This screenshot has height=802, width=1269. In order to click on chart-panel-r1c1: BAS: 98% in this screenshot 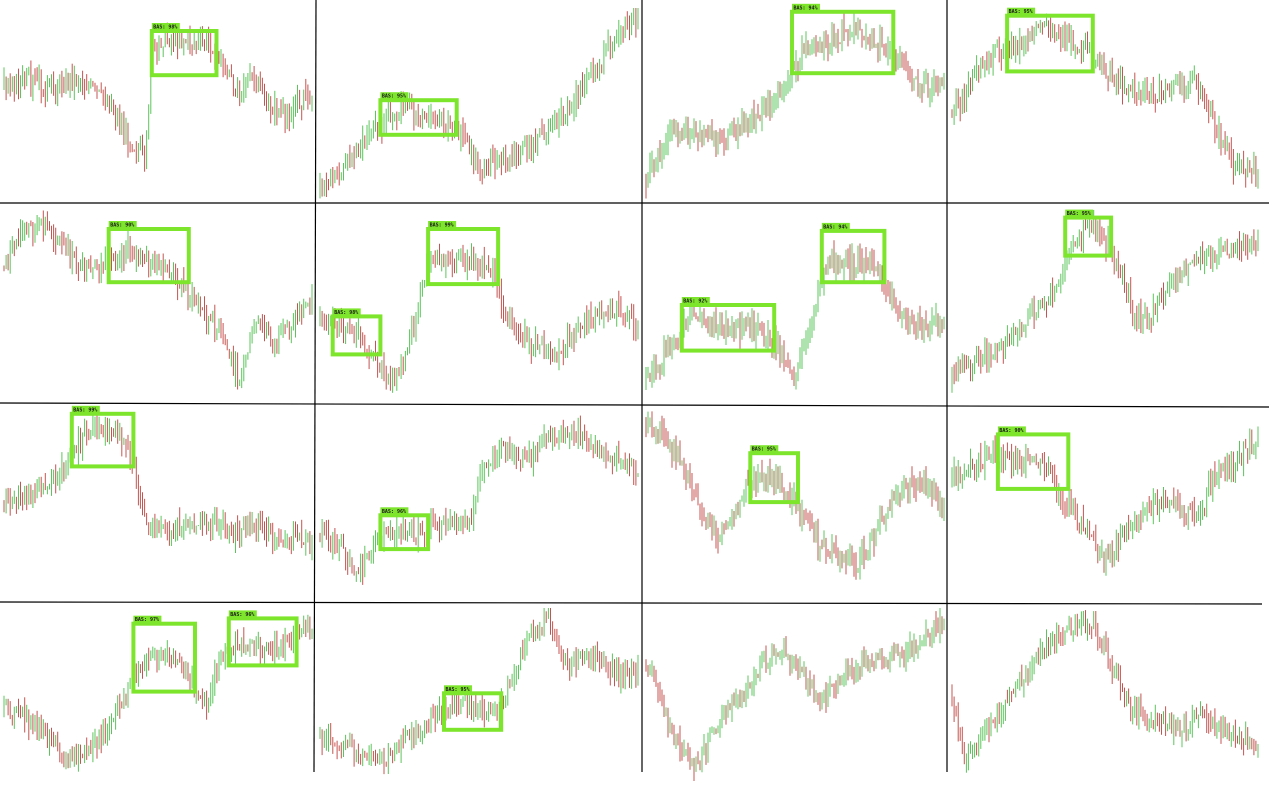, I will do `click(158, 97)`.